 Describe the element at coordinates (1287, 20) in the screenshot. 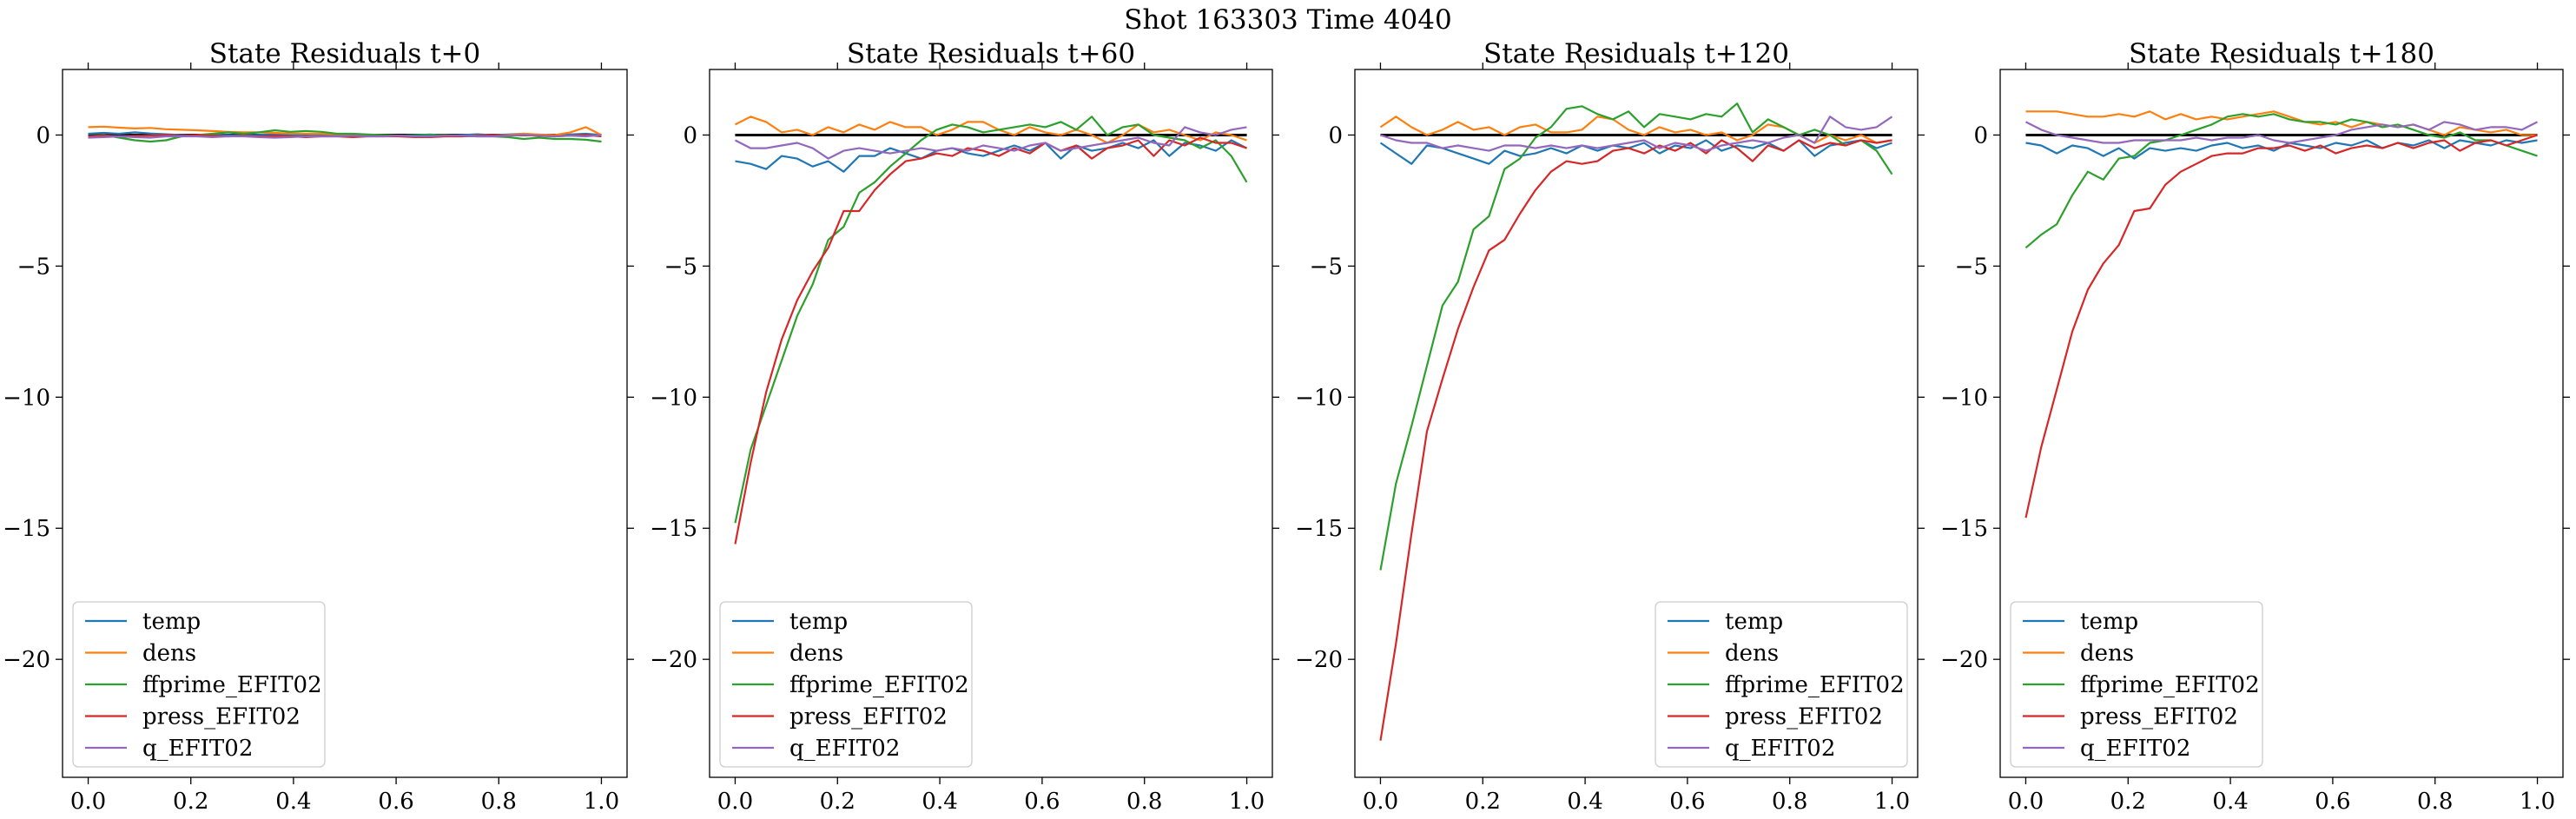

I see `figure-suptitle: Shot 163303 Time 4040` at that location.